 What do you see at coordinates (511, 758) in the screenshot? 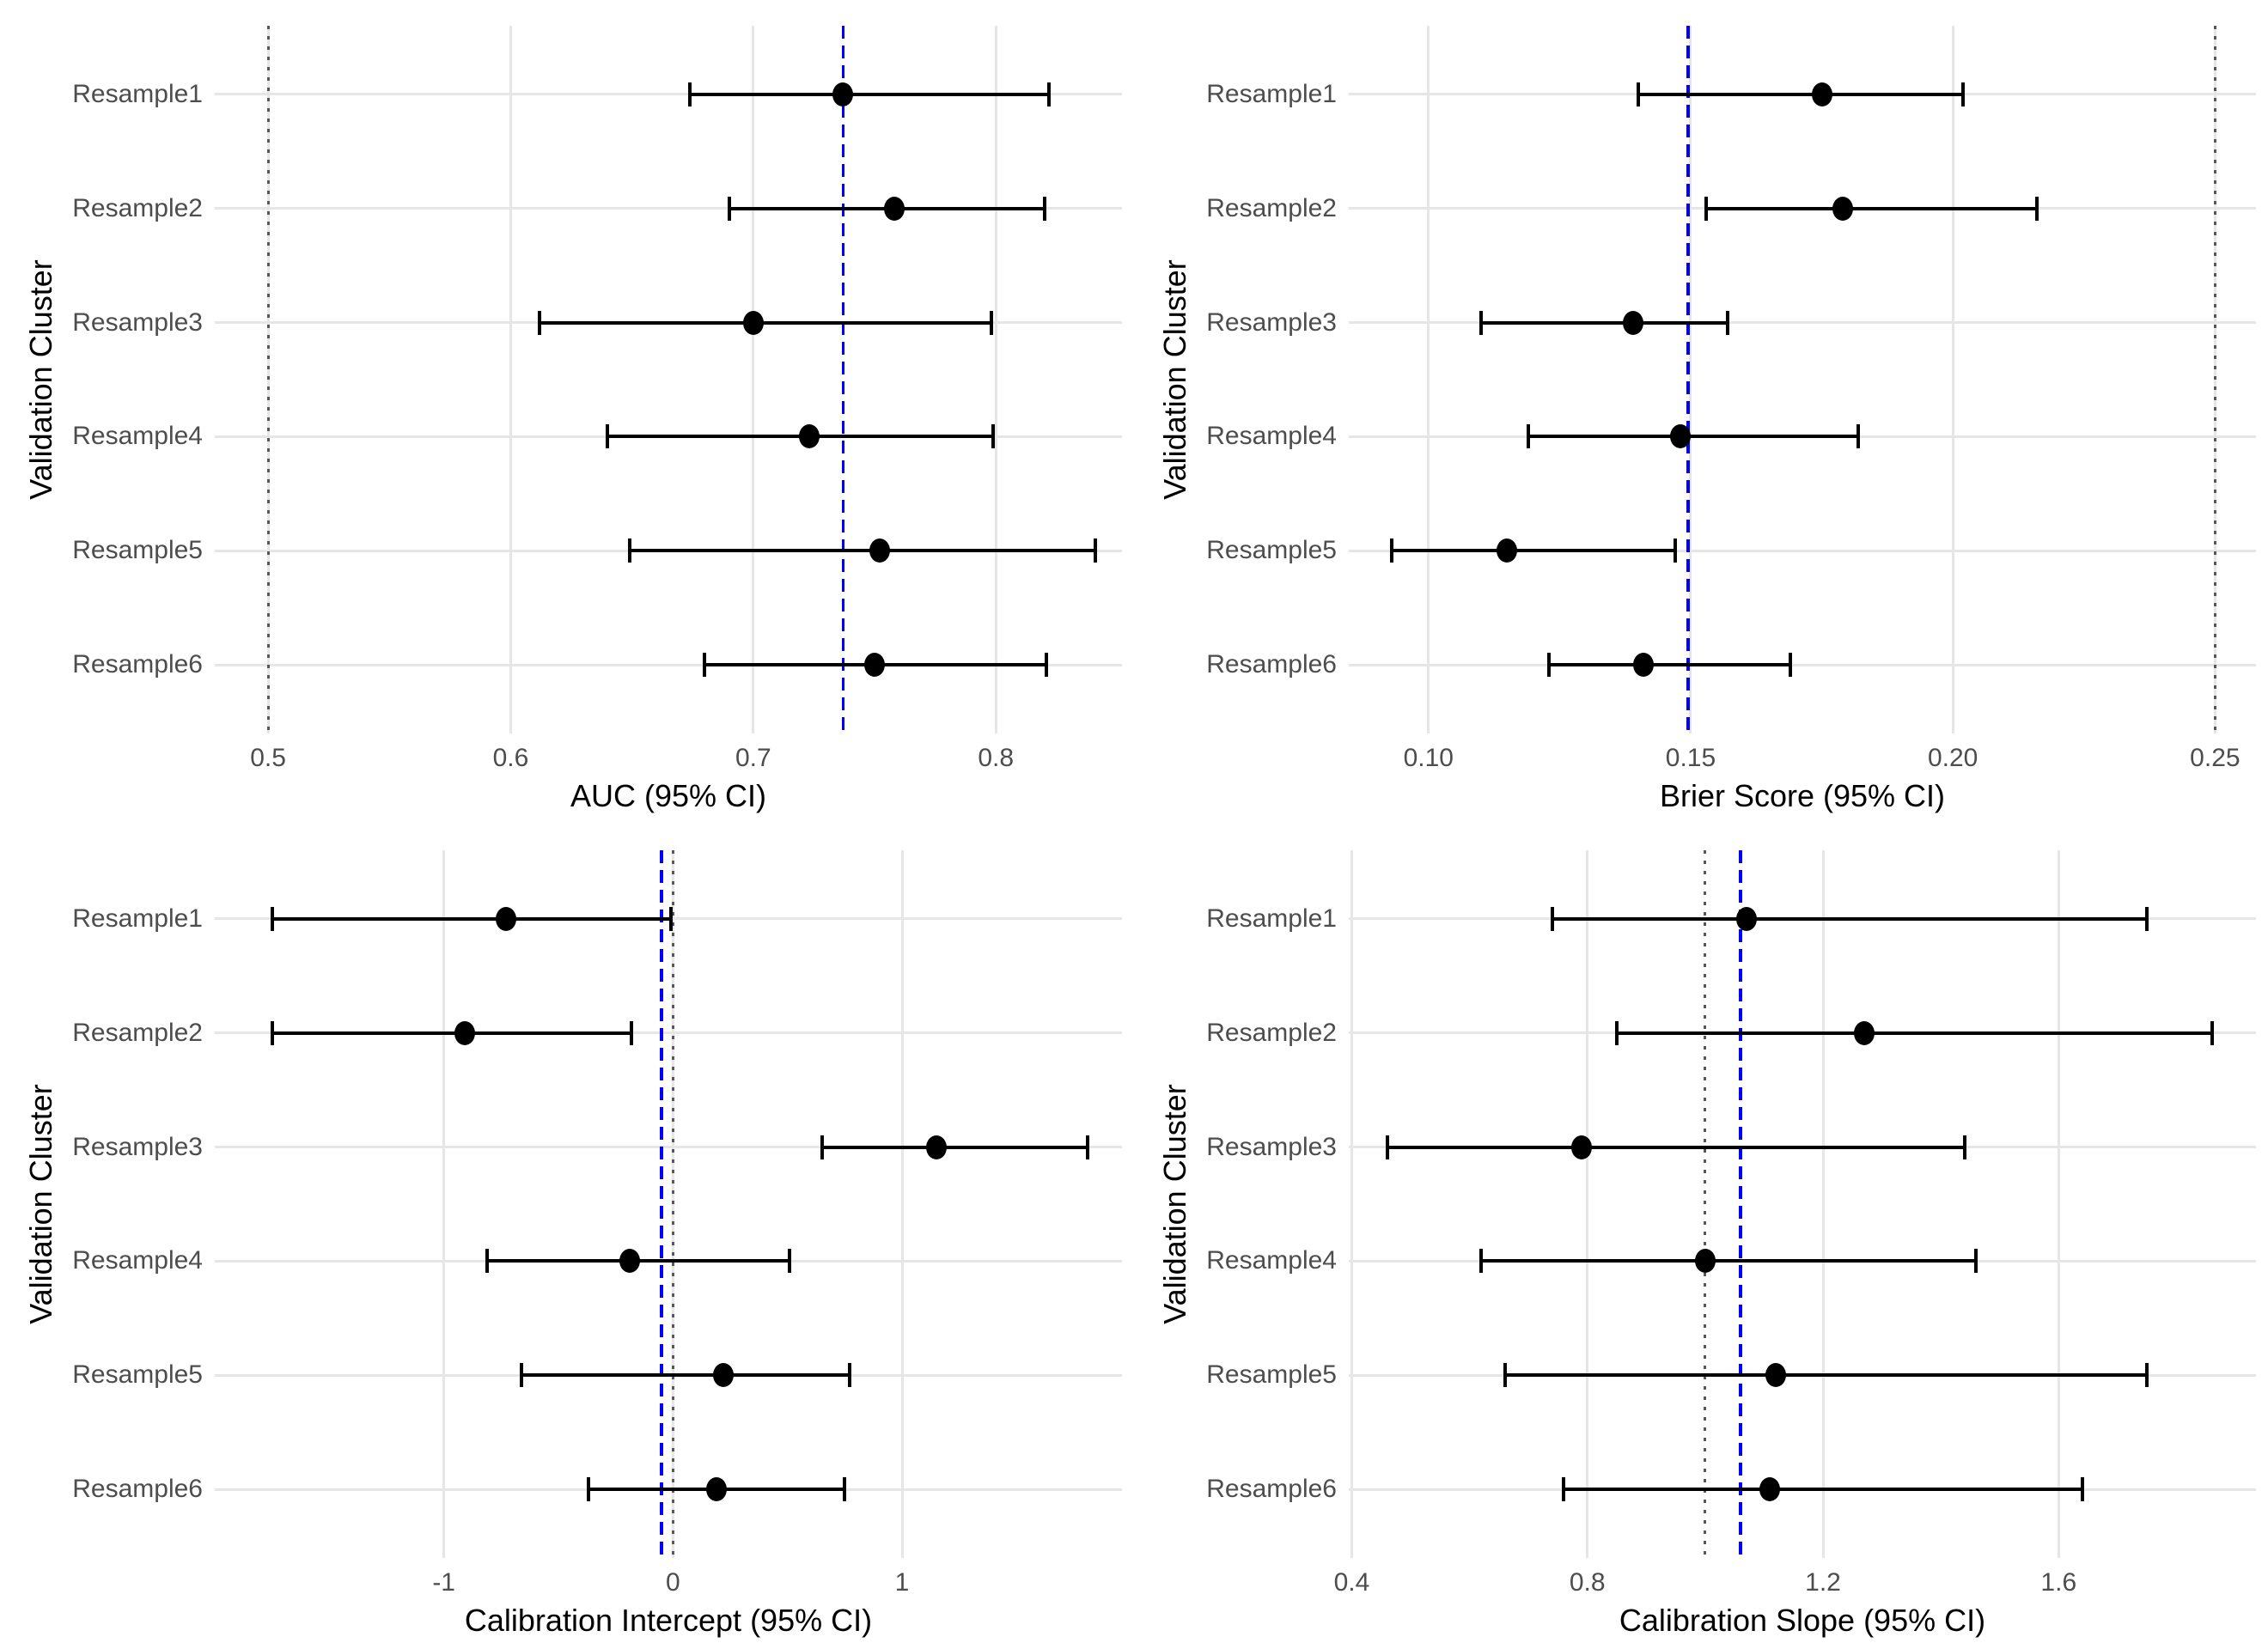
I see `x-tick-label: 0.6` at bounding box center [511, 758].